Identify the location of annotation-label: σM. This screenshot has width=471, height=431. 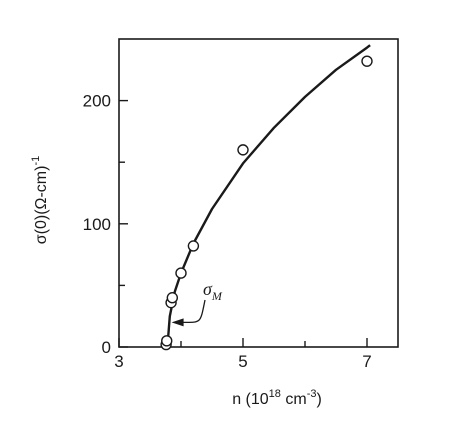
(213, 291).